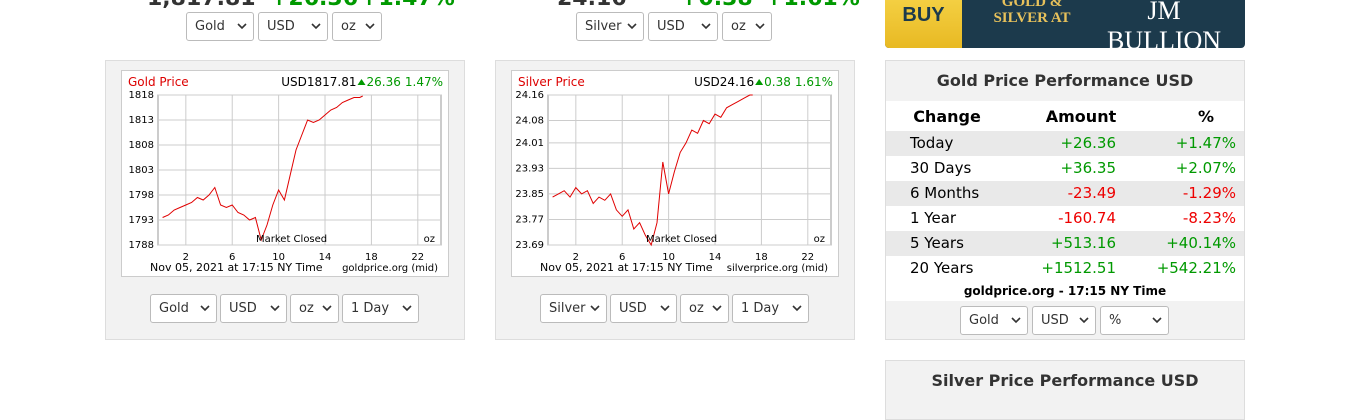  What do you see at coordinates (576, 257) in the screenshot?
I see `x-tick-label: 2` at bounding box center [576, 257].